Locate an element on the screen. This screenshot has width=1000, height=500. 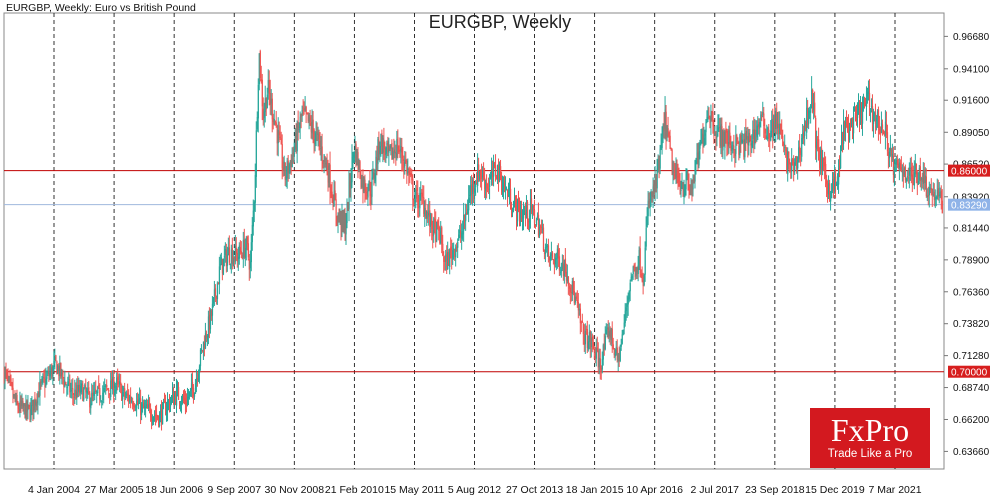
chart-title: EURGBP, Weekly is located at coordinates (500, 22).